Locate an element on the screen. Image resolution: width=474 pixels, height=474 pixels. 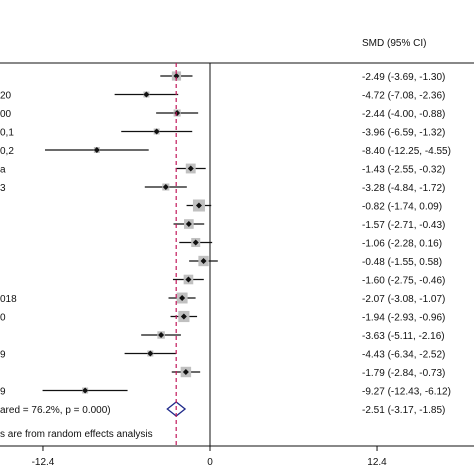
study-label: 018 is located at coordinates (8, 299).